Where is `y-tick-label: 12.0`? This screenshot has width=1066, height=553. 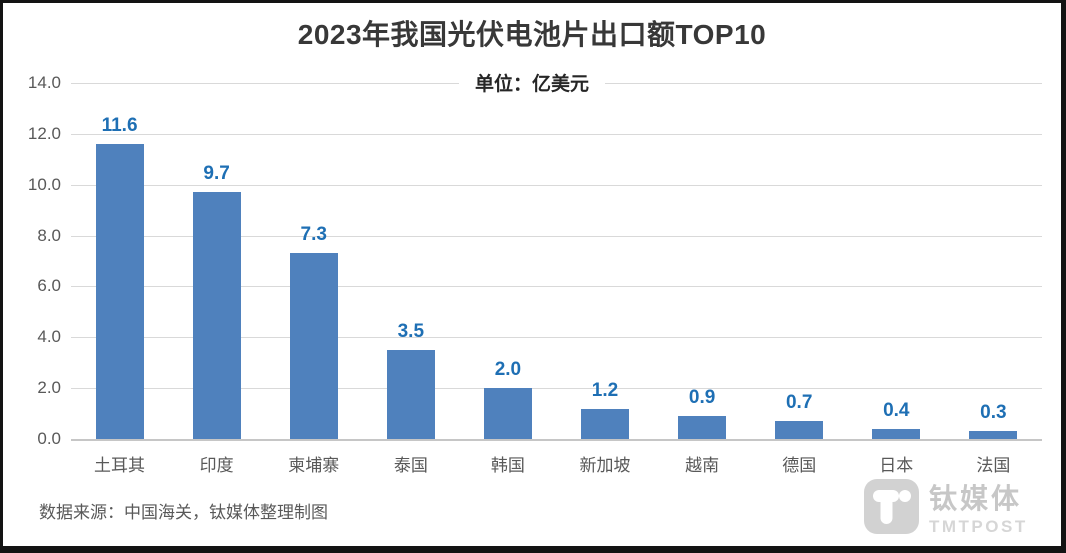 y-tick-label: 12.0 is located at coordinates (44, 133).